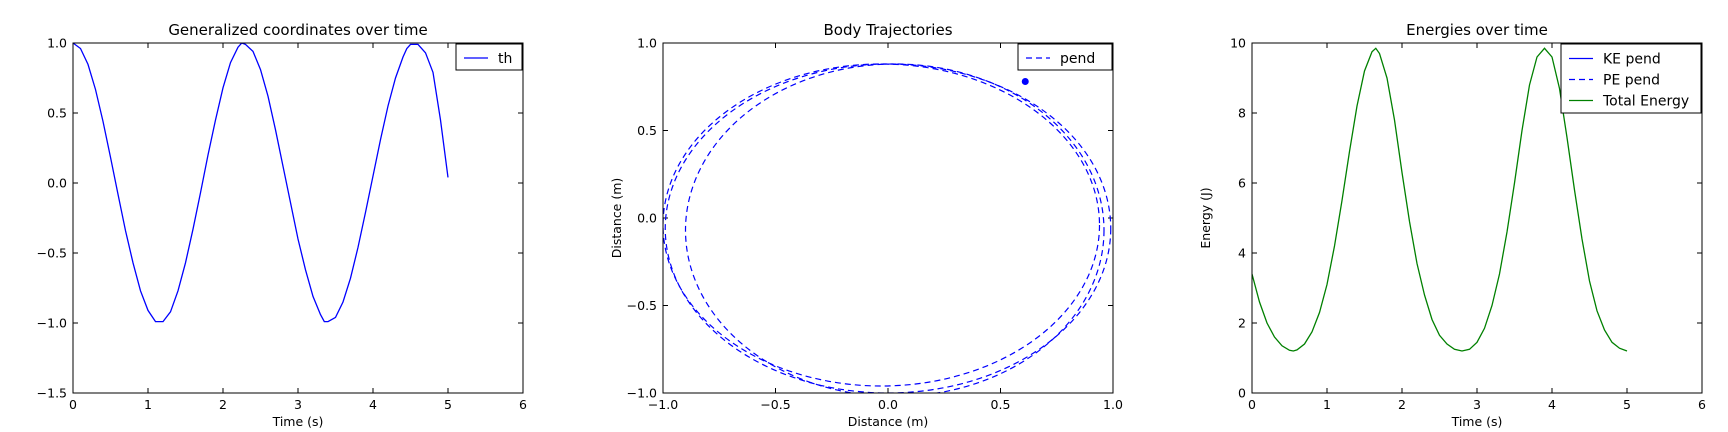  What do you see at coordinates (888, 421) in the screenshot?
I see `x-axis-label: Distance (m)` at bounding box center [888, 421].